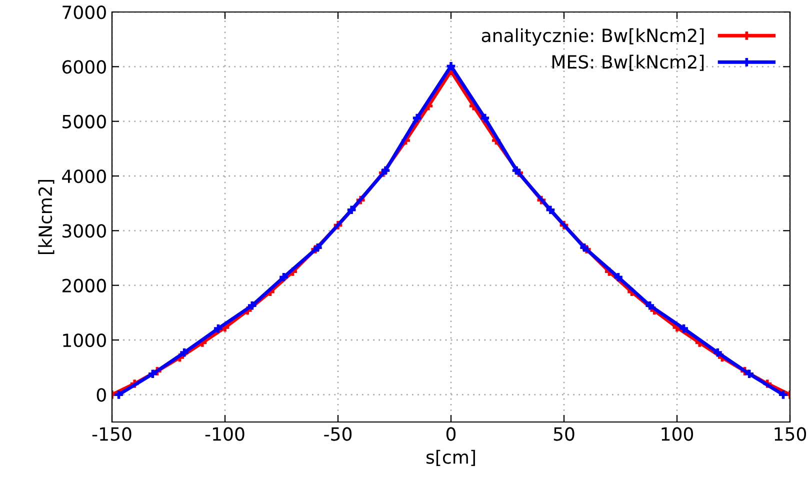 Image resolution: width=808 pixels, height=483 pixels. Describe the element at coordinates (628, 62) in the screenshot. I see `legend-label: MES: Bw[kNcm2]` at that location.